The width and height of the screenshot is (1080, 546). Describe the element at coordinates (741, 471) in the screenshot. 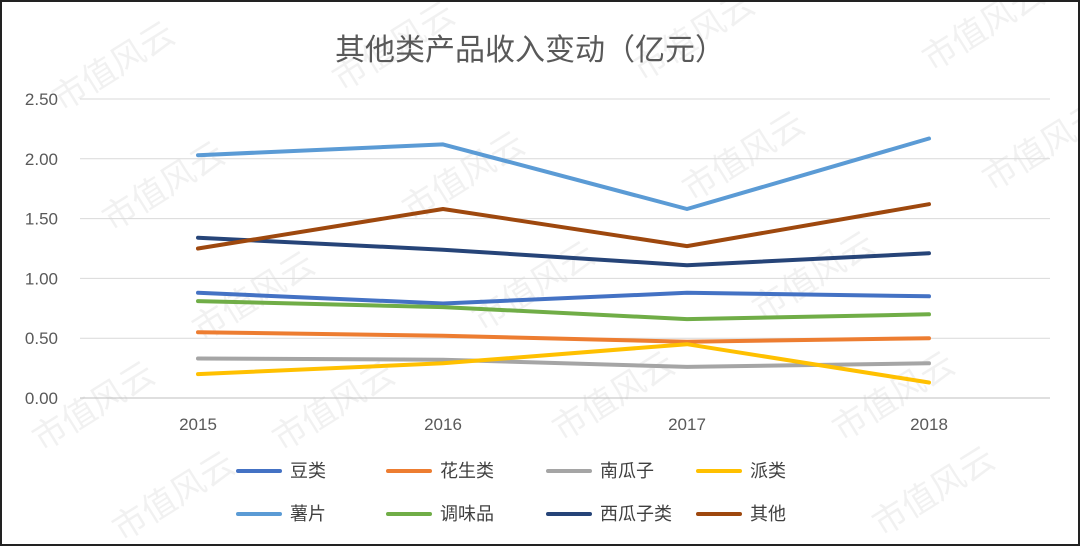

I see `legend-item: 派类` at that location.